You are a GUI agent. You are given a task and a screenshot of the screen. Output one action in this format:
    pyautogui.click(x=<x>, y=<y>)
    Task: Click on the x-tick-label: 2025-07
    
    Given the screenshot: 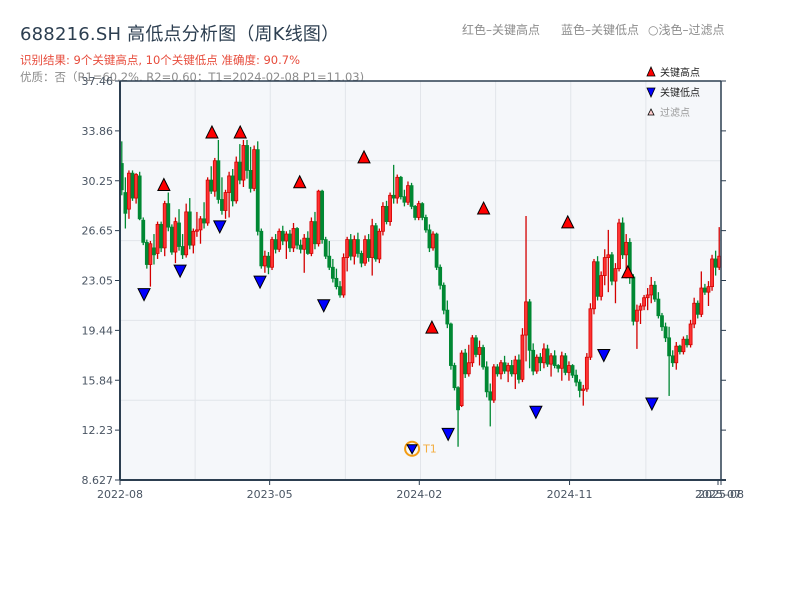 What is the action you would take?
    pyautogui.click(x=718, y=494)
    